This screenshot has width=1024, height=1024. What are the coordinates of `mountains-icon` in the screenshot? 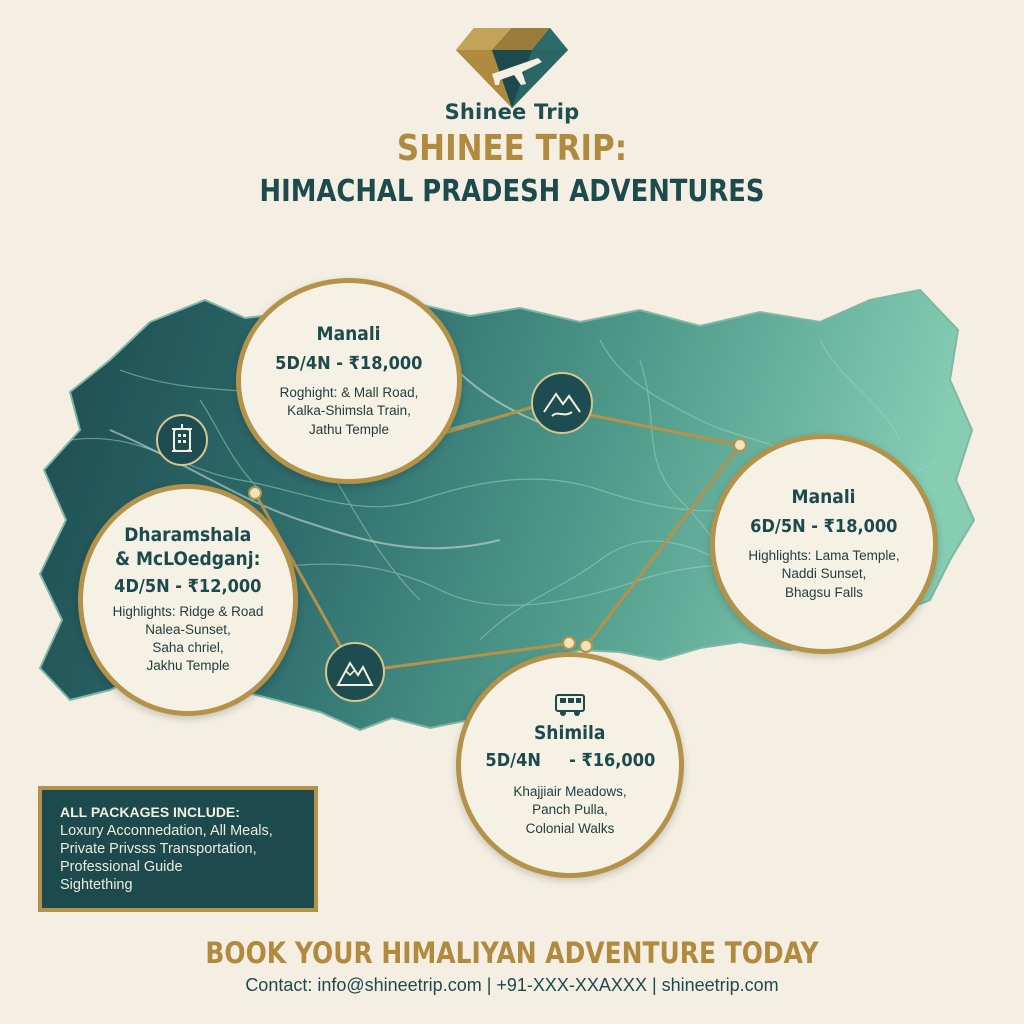 It's located at (355, 672).